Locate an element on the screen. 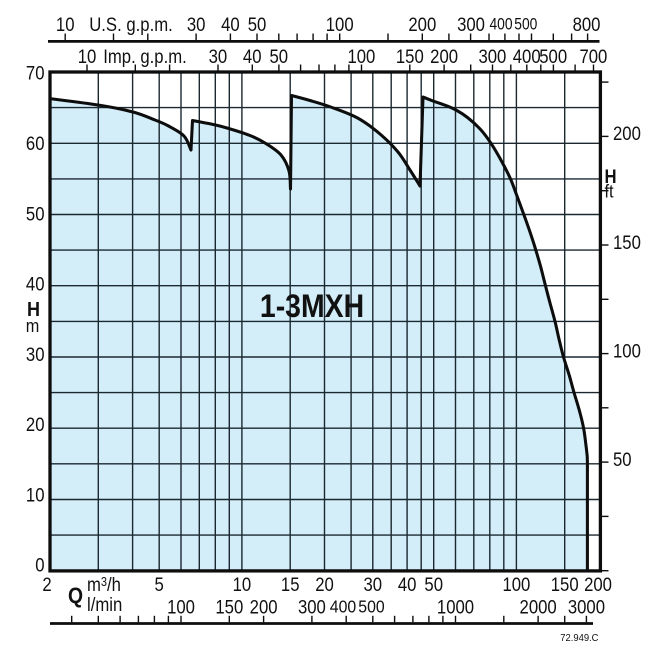 This screenshot has height=657, width=668. svg-text: m3/h is located at coordinates (104, 584).